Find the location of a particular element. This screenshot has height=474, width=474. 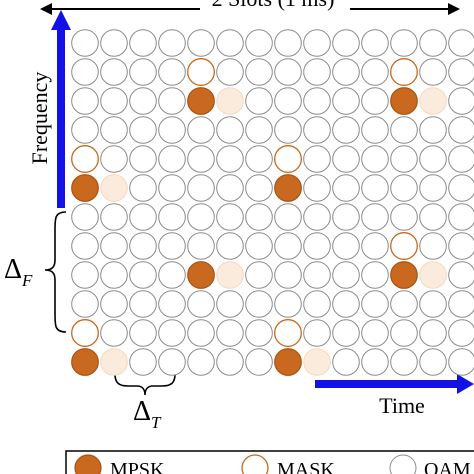

delta-t-label: ΔT is located at coordinates (147, 414).